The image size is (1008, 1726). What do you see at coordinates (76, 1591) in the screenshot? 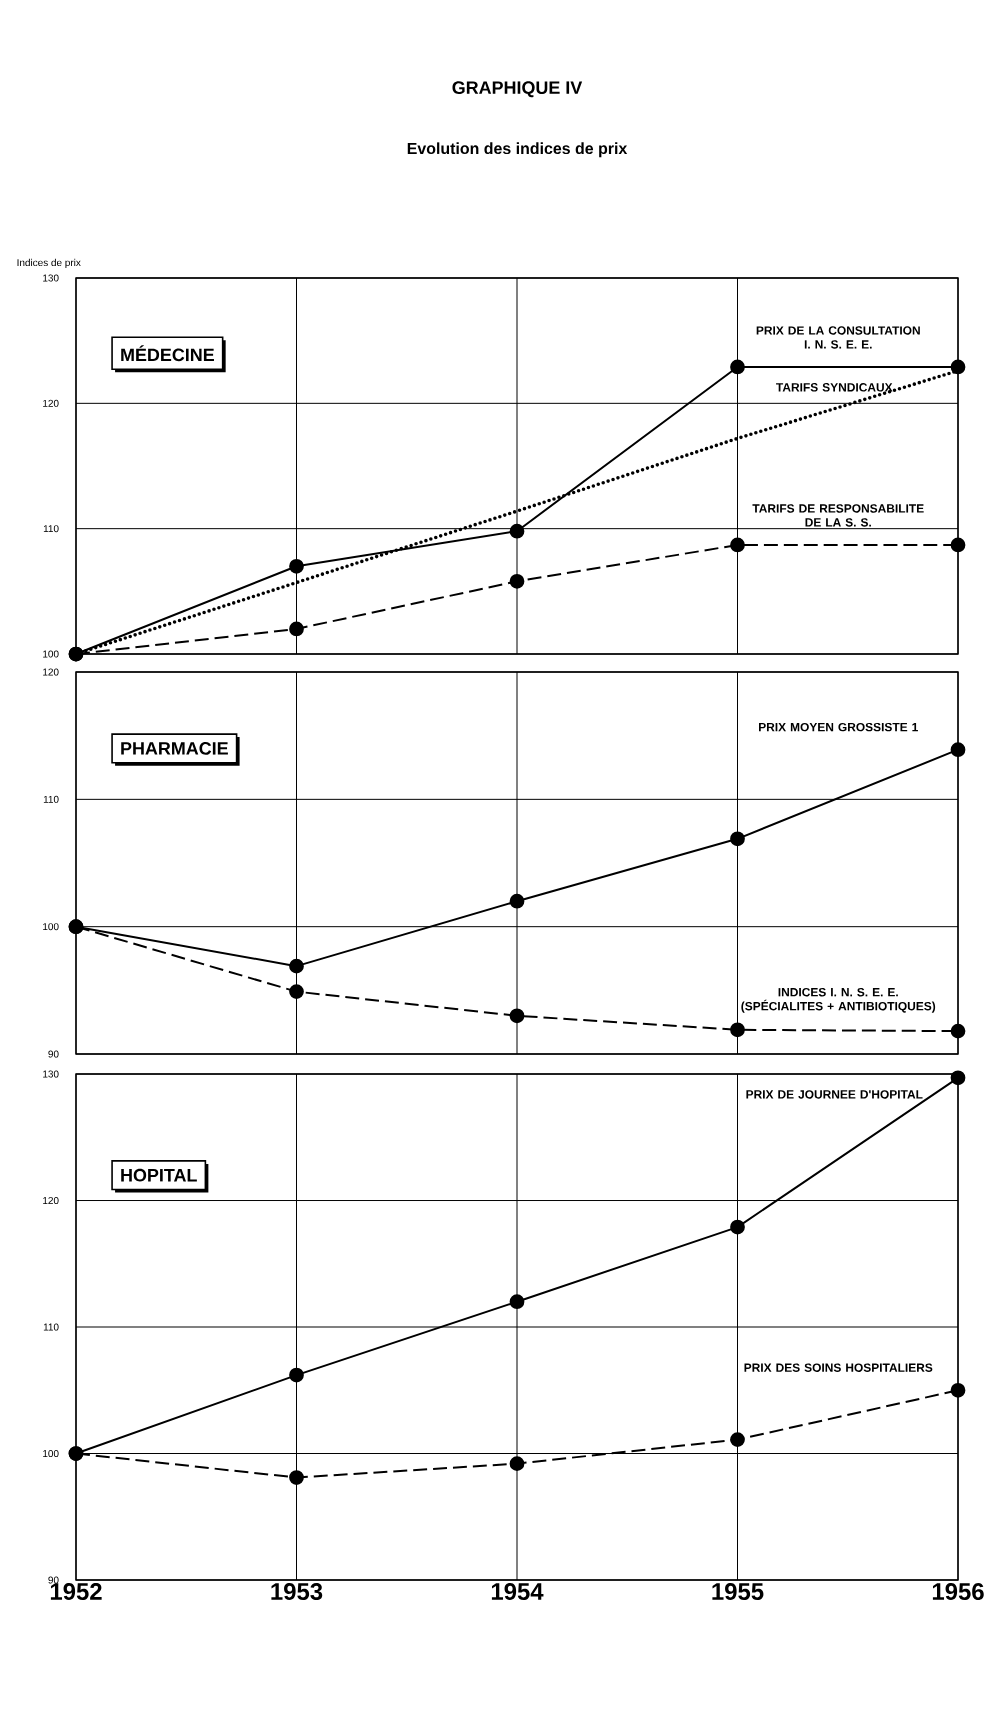
I see `x-tick-label: 1952` at bounding box center [76, 1591].